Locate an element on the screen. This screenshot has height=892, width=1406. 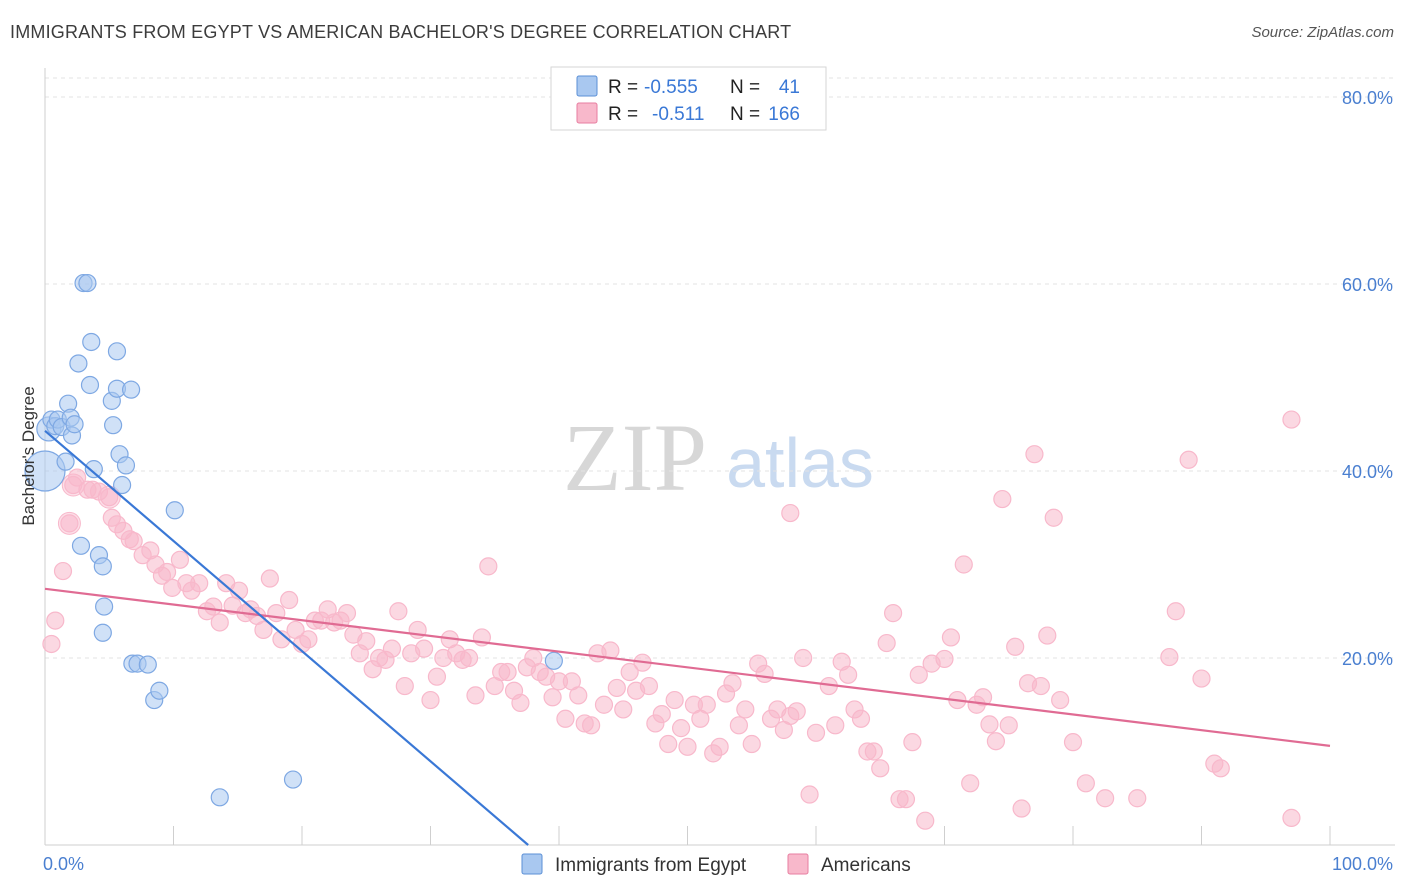
legend-r-value-egypt: -0.555 is located at coordinates (671, 87).